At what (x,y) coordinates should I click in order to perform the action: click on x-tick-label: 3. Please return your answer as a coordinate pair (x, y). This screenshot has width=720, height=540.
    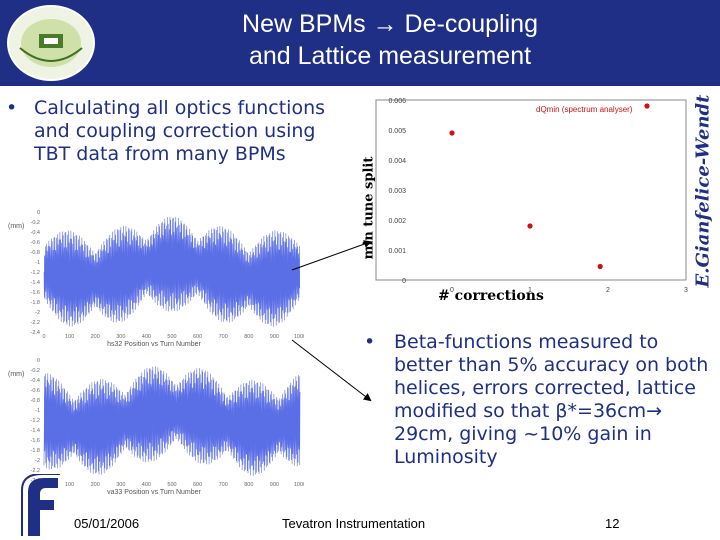
    Looking at the image, I should click on (686, 290).